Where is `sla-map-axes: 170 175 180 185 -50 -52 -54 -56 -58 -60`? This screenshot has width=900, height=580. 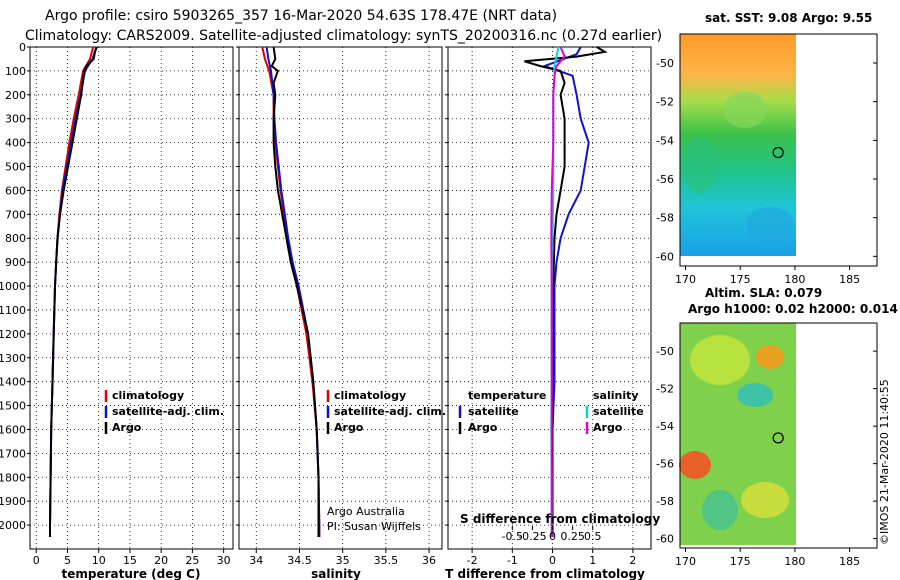 sla-map-axes: 170 175 180 185 -50 -52 -54 -56 -58 -60 is located at coordinates (766, 456).